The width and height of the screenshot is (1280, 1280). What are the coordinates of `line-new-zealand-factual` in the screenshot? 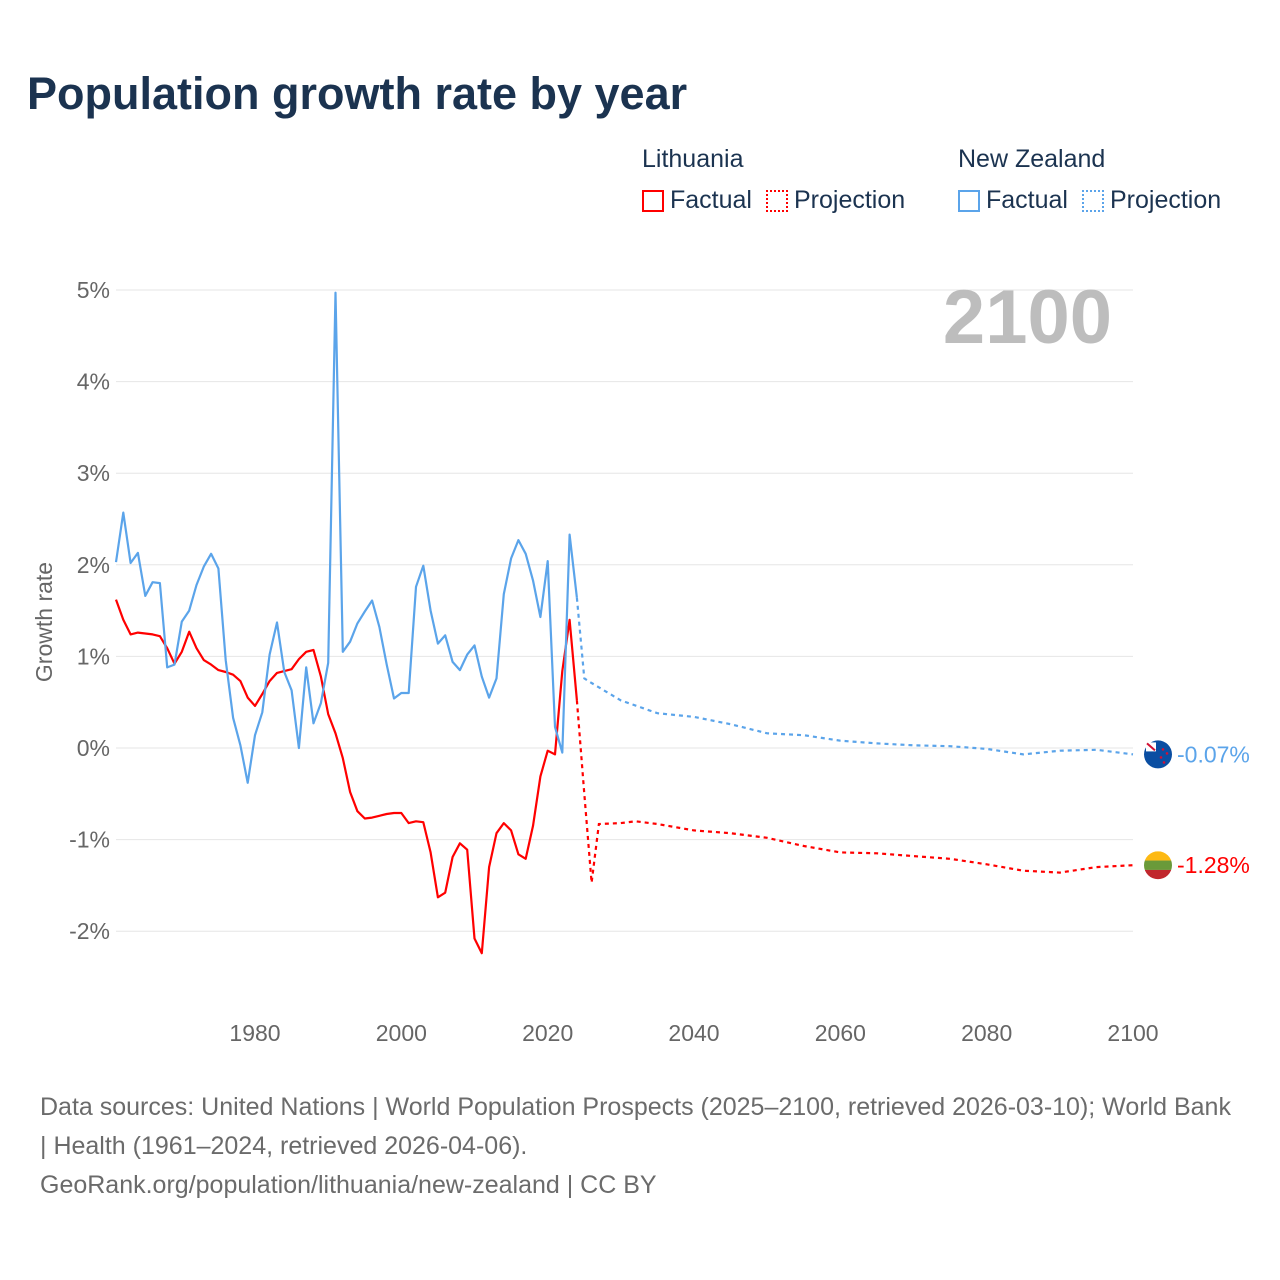 It's located at (346, 537).